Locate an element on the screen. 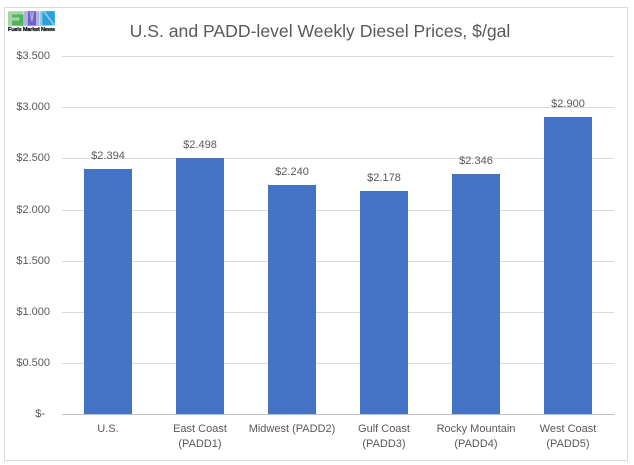 This screenshot has height=465, width=634. svg-text: Fuels Market News is located at coordinates (31, 29).